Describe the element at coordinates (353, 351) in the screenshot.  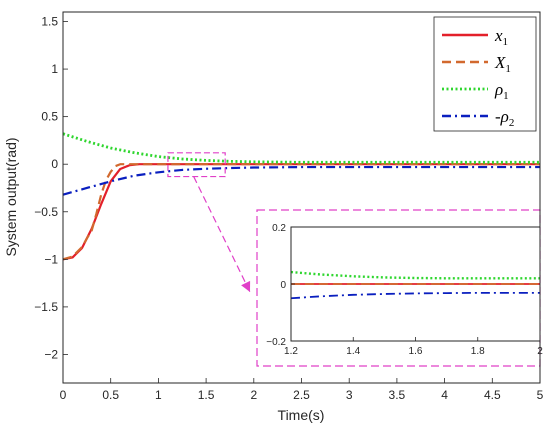
I see `inset-x-tick-label-1: 1.4` at that location.